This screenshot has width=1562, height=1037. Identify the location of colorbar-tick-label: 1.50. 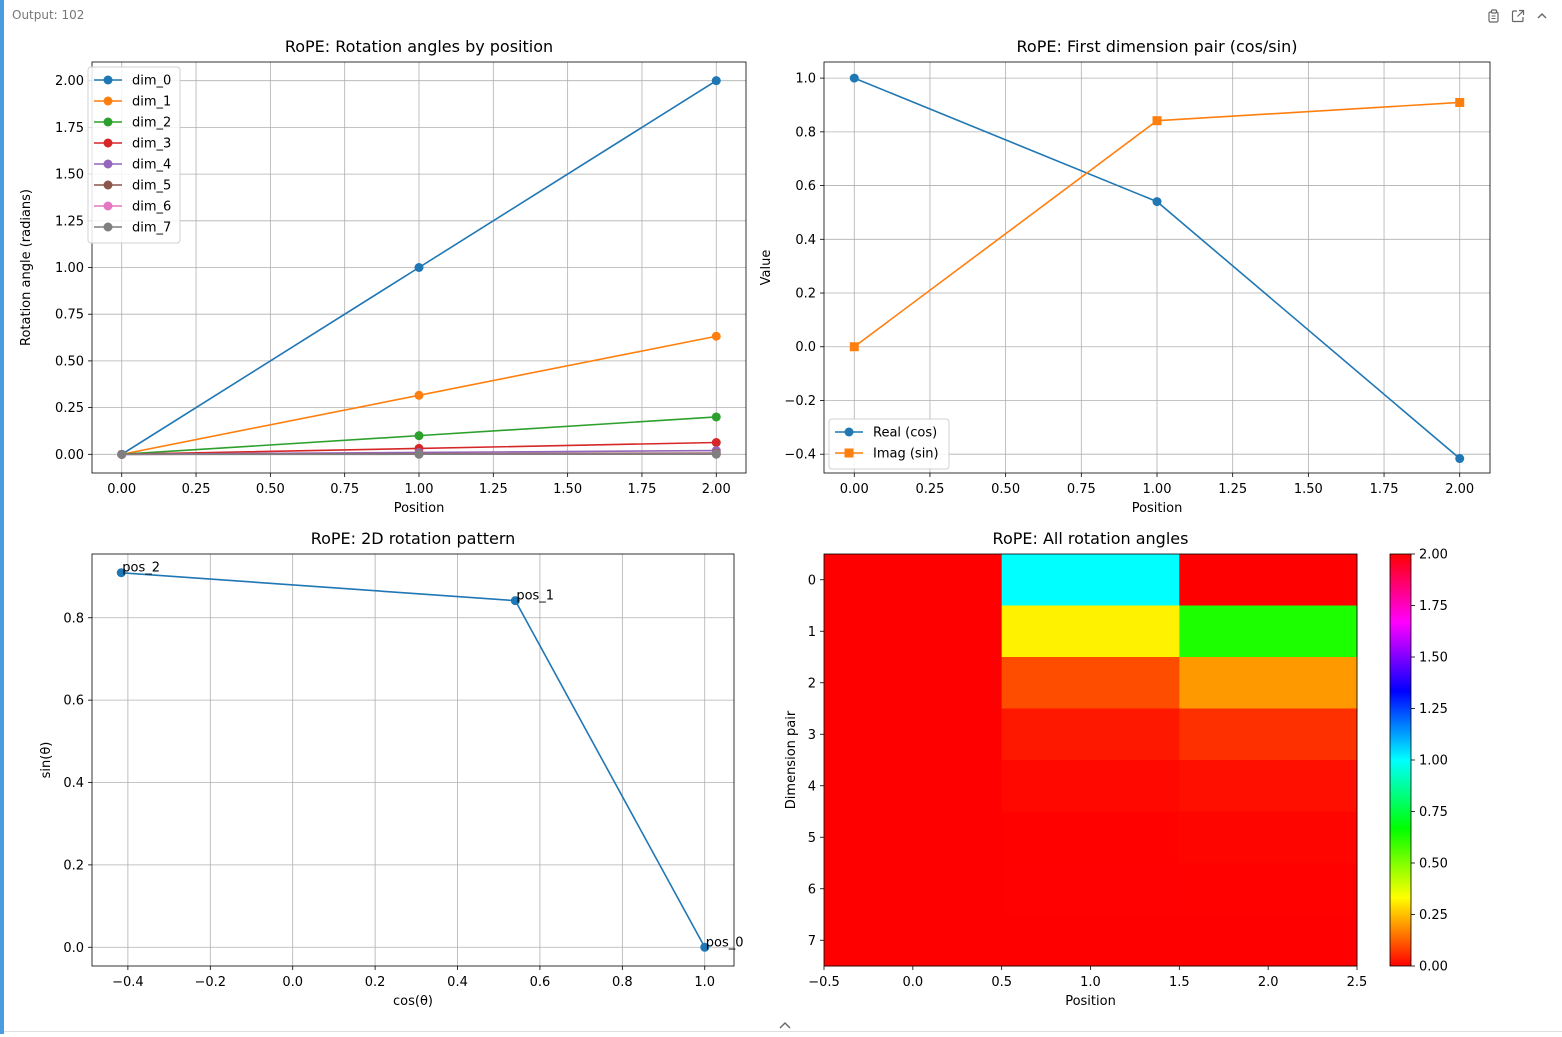
(1433, 658).